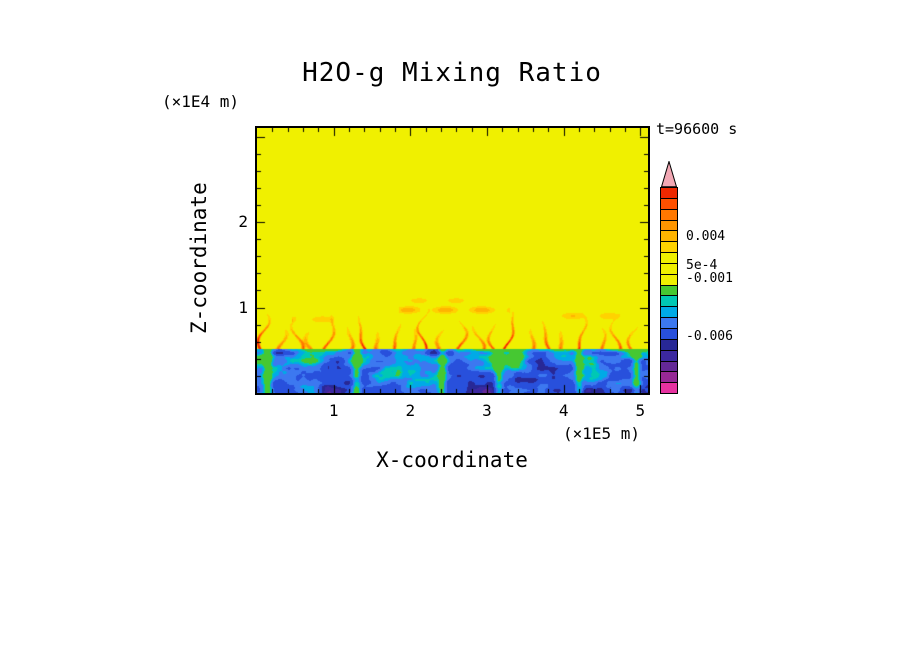 This screenshot has width=904, height=654. What do you see at coordinates (706, 237) in the screenshot?
I see `colorbar-label: 0.004` at bounding box center [706, 237].